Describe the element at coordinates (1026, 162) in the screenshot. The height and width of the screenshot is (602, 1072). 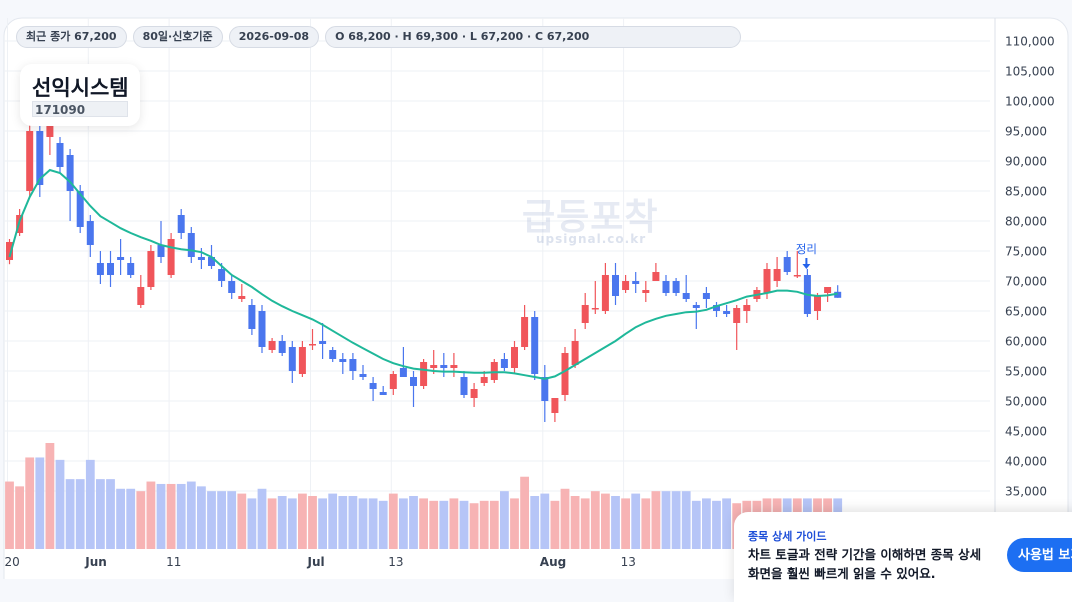
I see `y-tick-label: 90,000` at that location.